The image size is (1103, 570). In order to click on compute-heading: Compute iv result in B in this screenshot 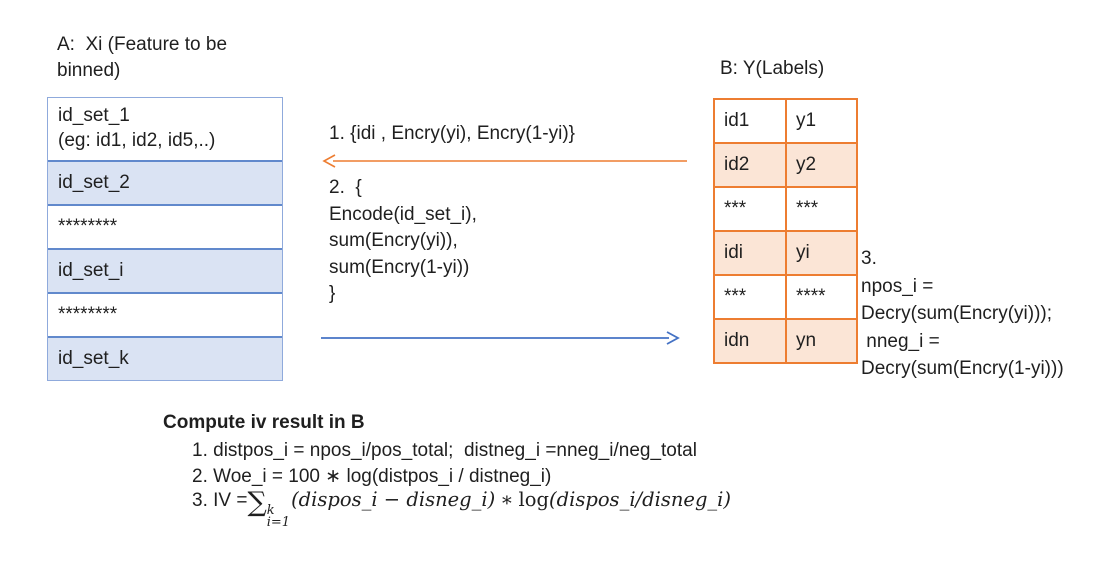, I will do `click(264, 422)`.